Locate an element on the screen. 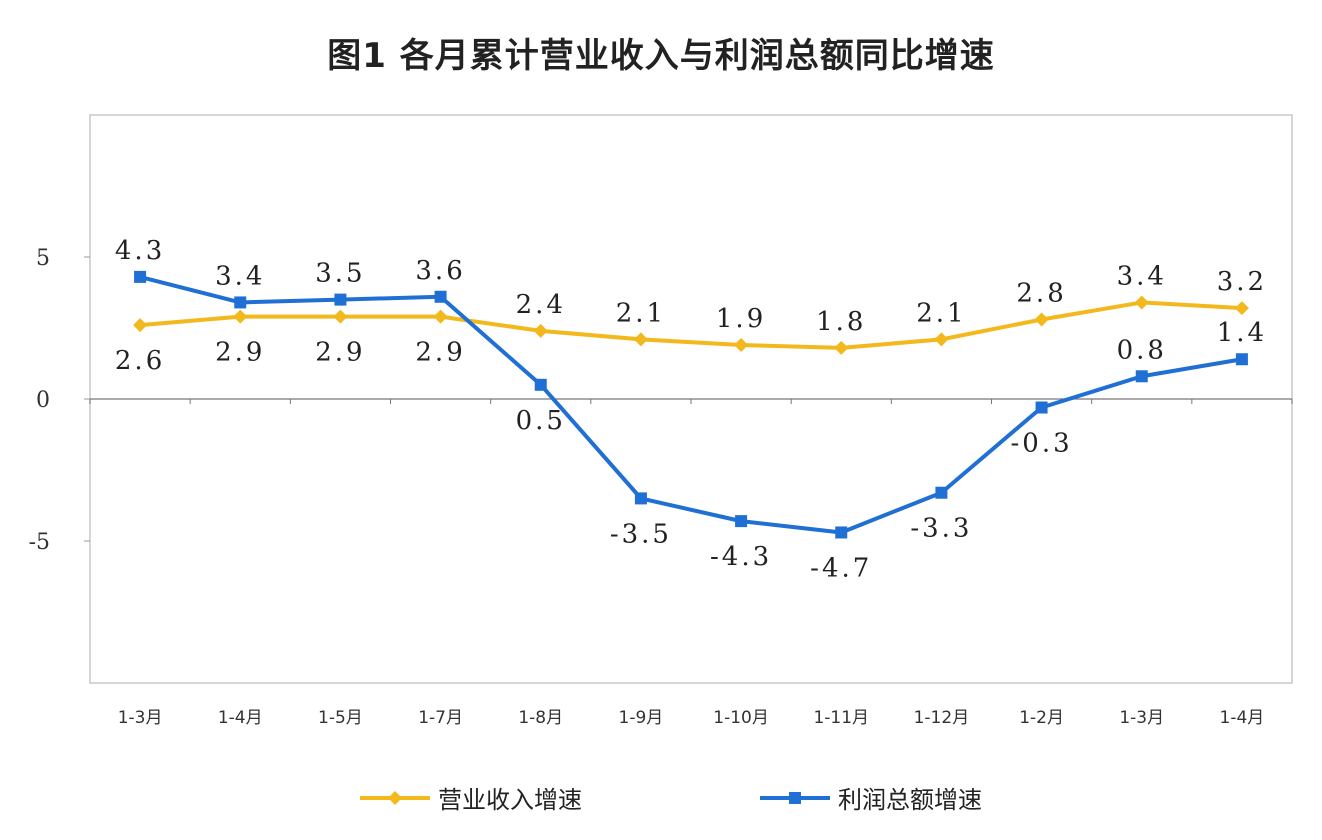  data-label-profit: 0.5 is located at coordinates (541, 421).